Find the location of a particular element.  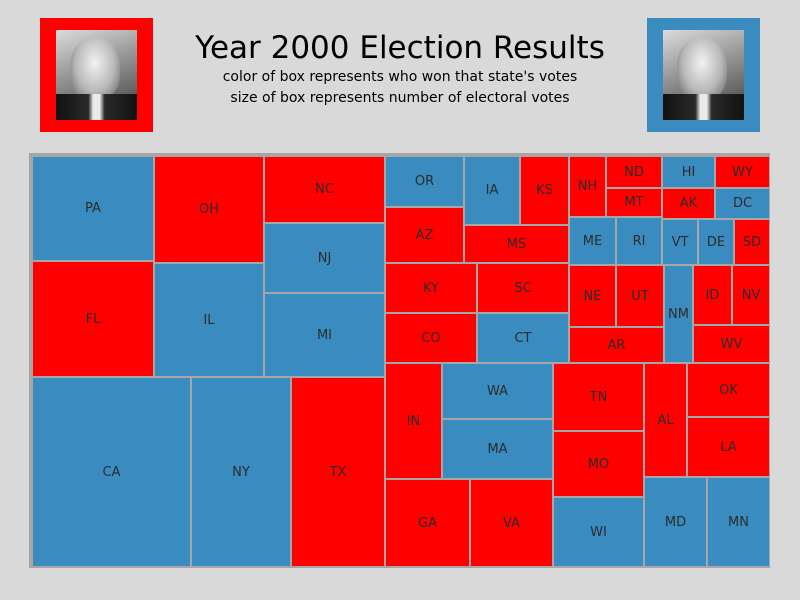

state-label: SD is located at coordinates (752, 242).